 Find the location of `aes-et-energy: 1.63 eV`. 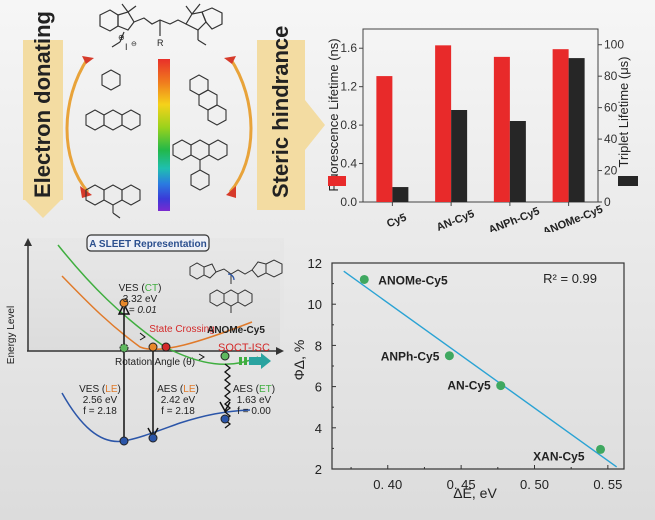

aes-et-energy: 1.63 eV is located at coordinates (254, 400).